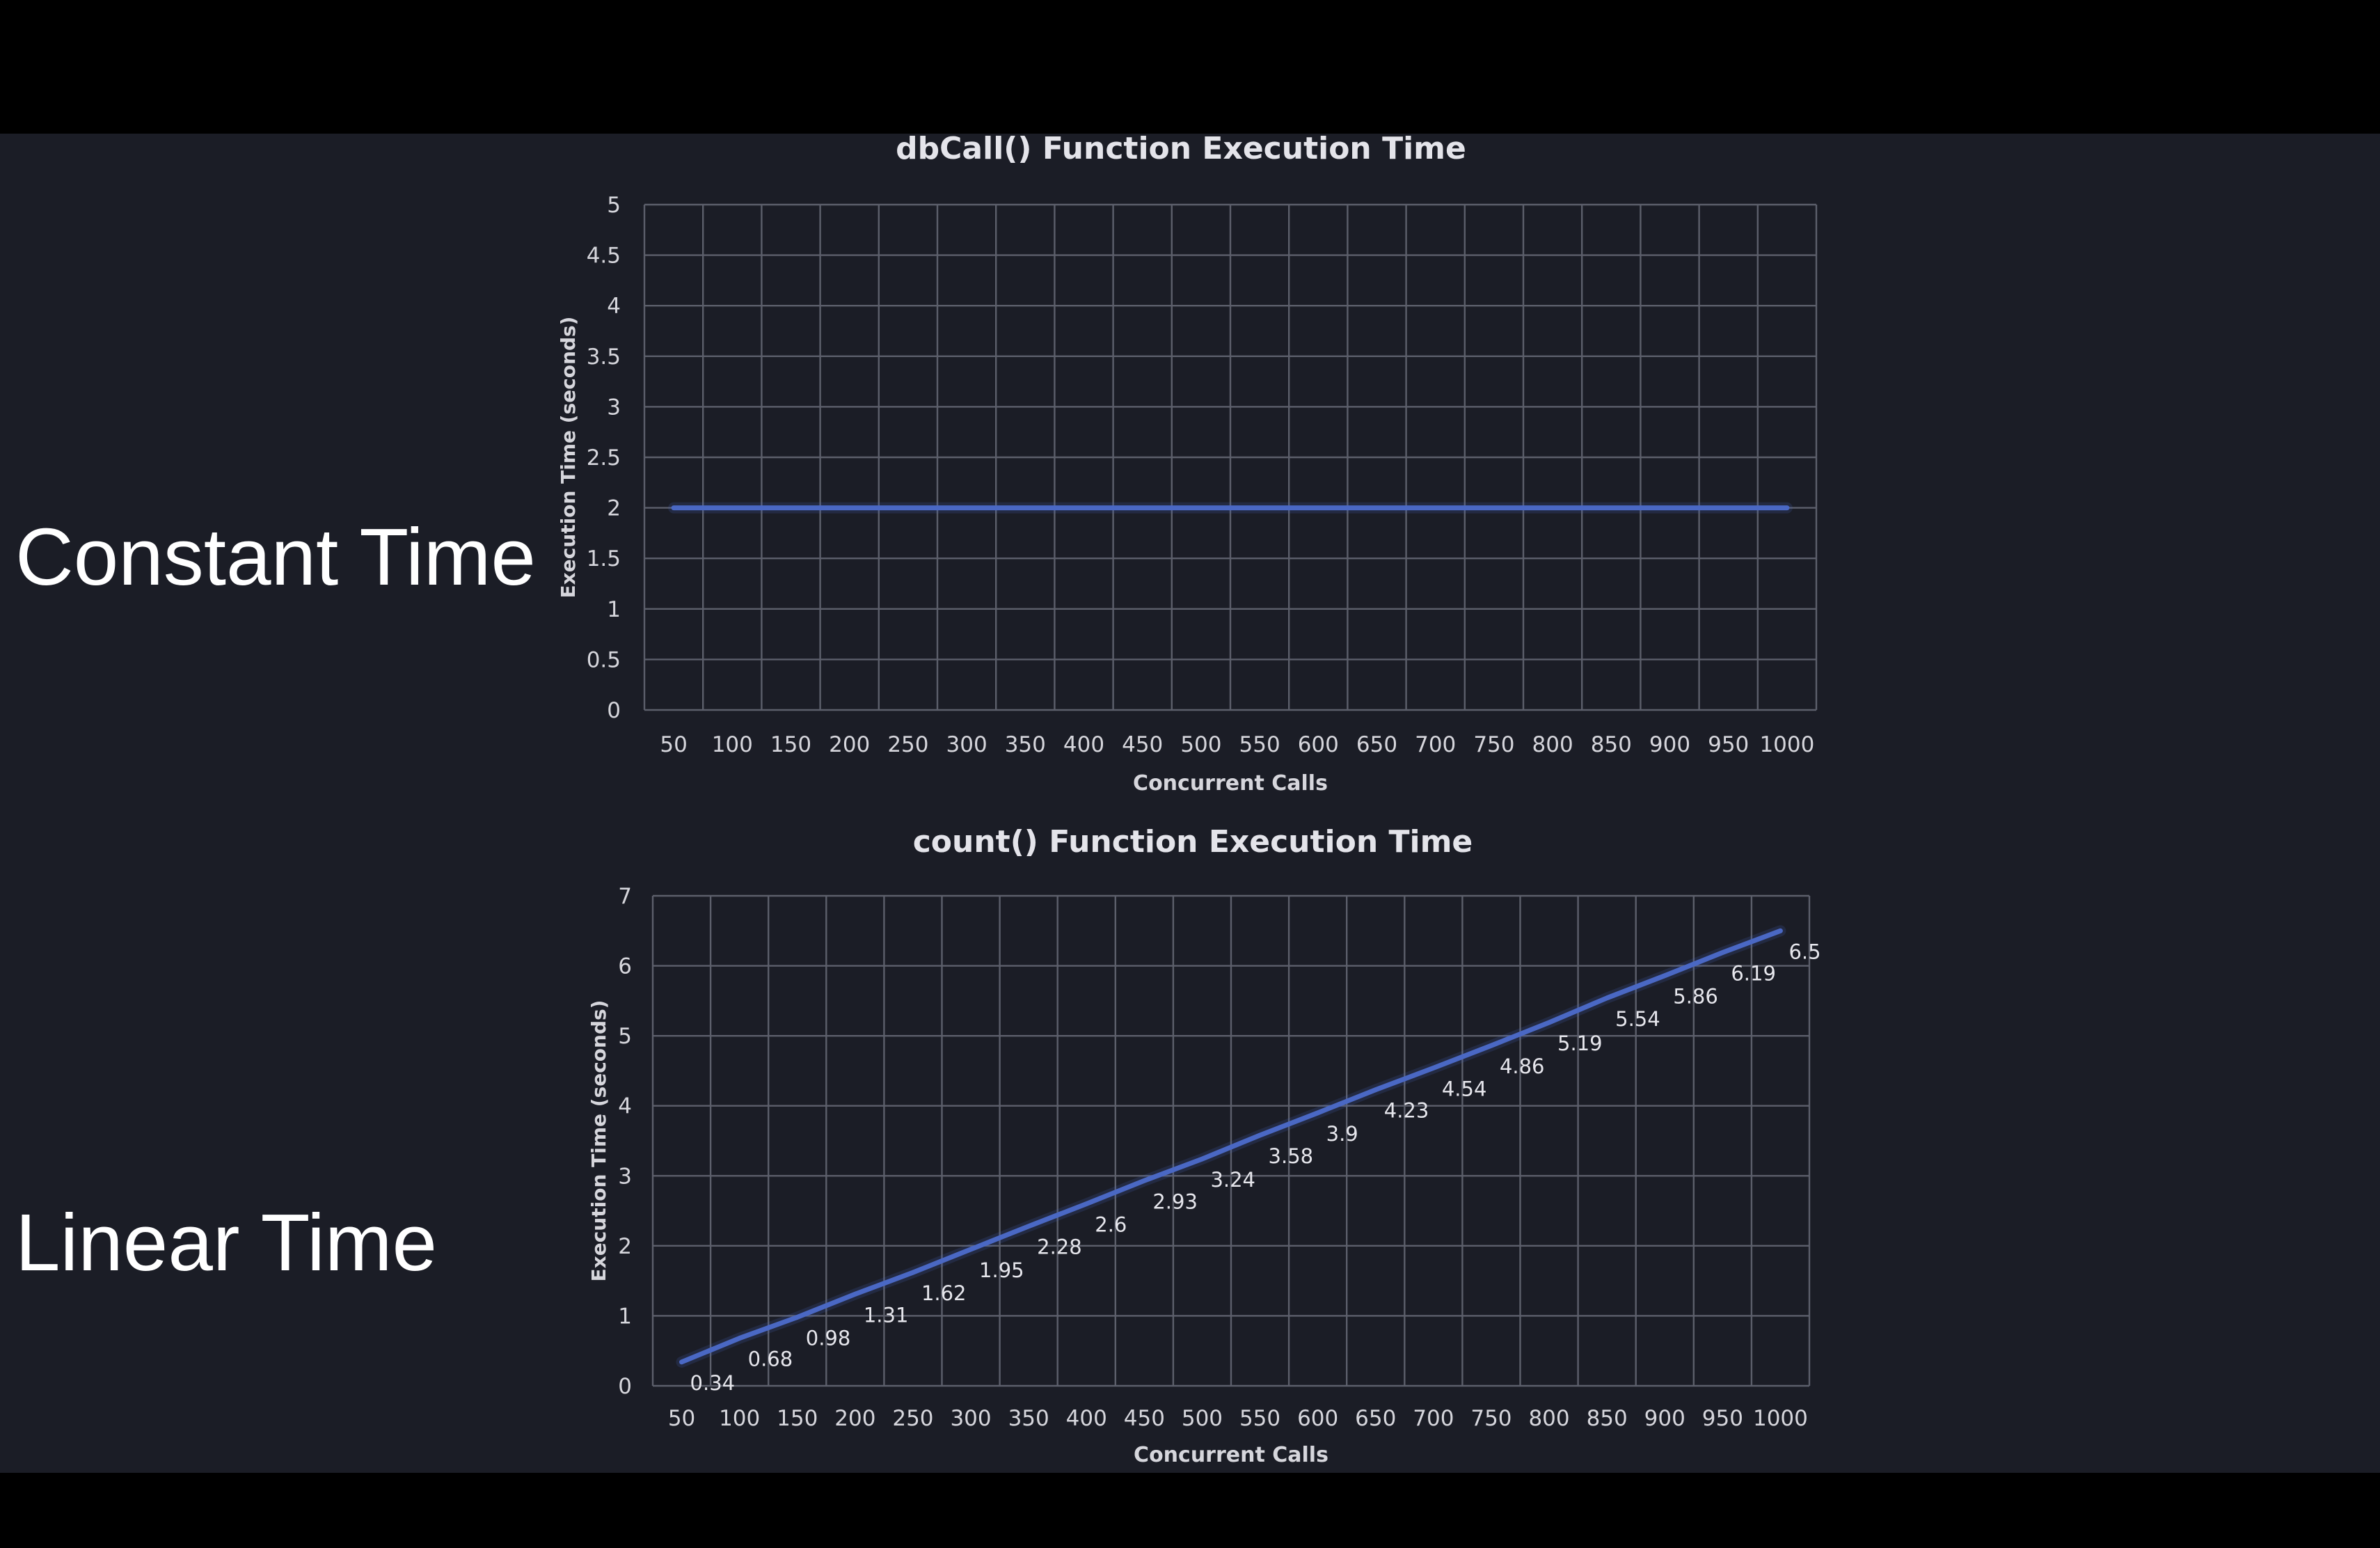 This screenshot has width=2380, height=1548. I want to click on series-line, so click(1231, 1146).